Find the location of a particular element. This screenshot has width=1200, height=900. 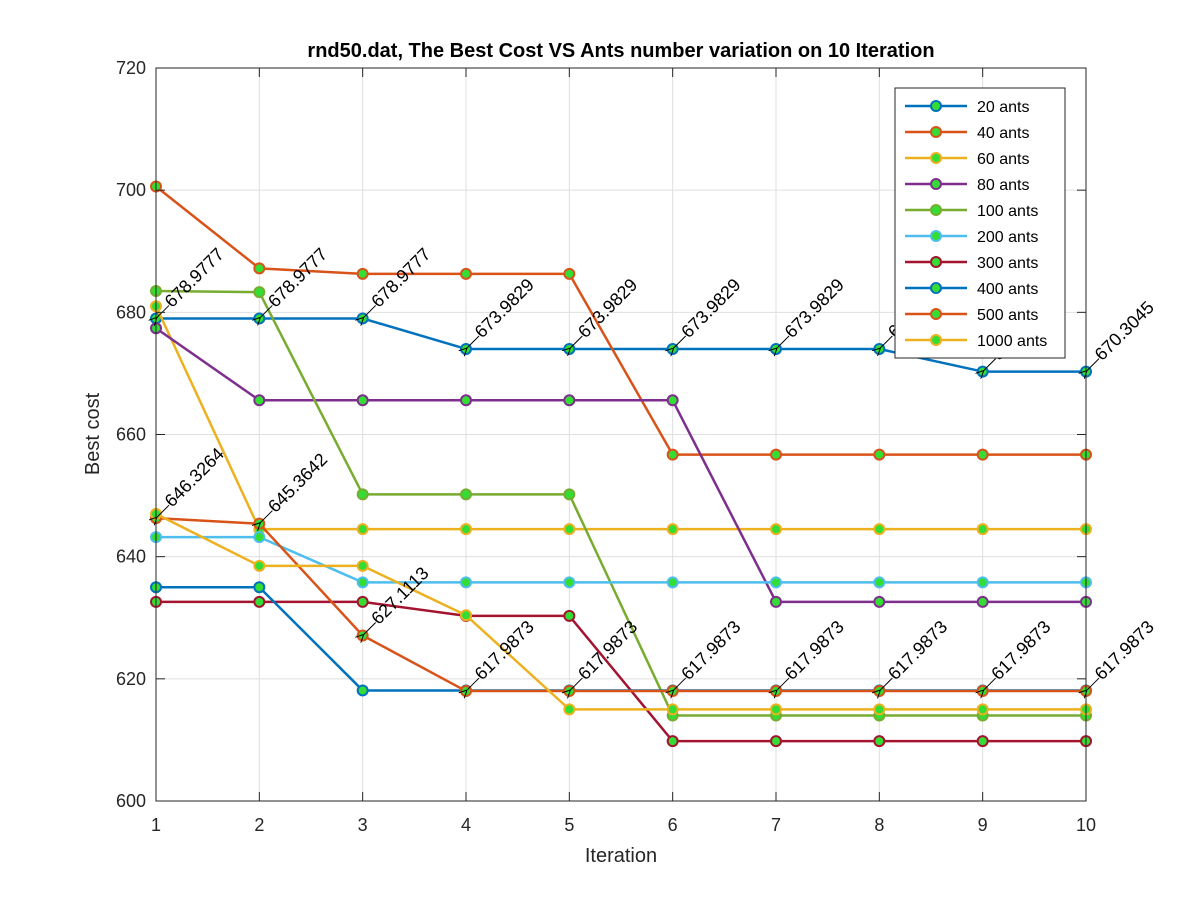

legend-label: 20 ants is located at coordinates (1003, 107).